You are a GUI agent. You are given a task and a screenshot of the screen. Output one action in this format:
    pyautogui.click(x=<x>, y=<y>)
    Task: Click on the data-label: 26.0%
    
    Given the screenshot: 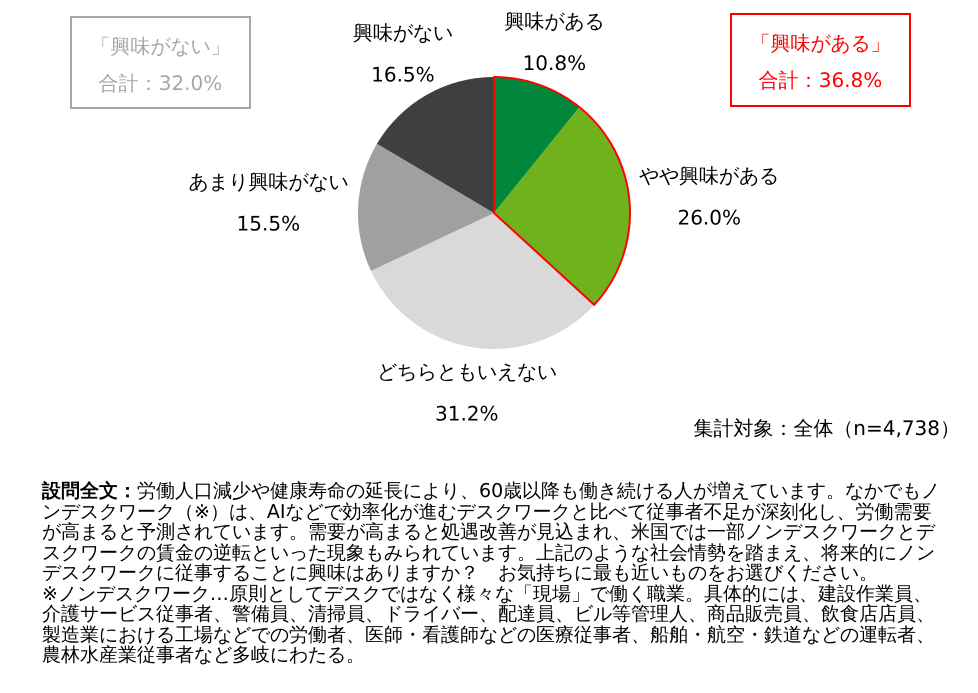 What is the action you would take?
    pyautogui.click(x=709, y=218)
    